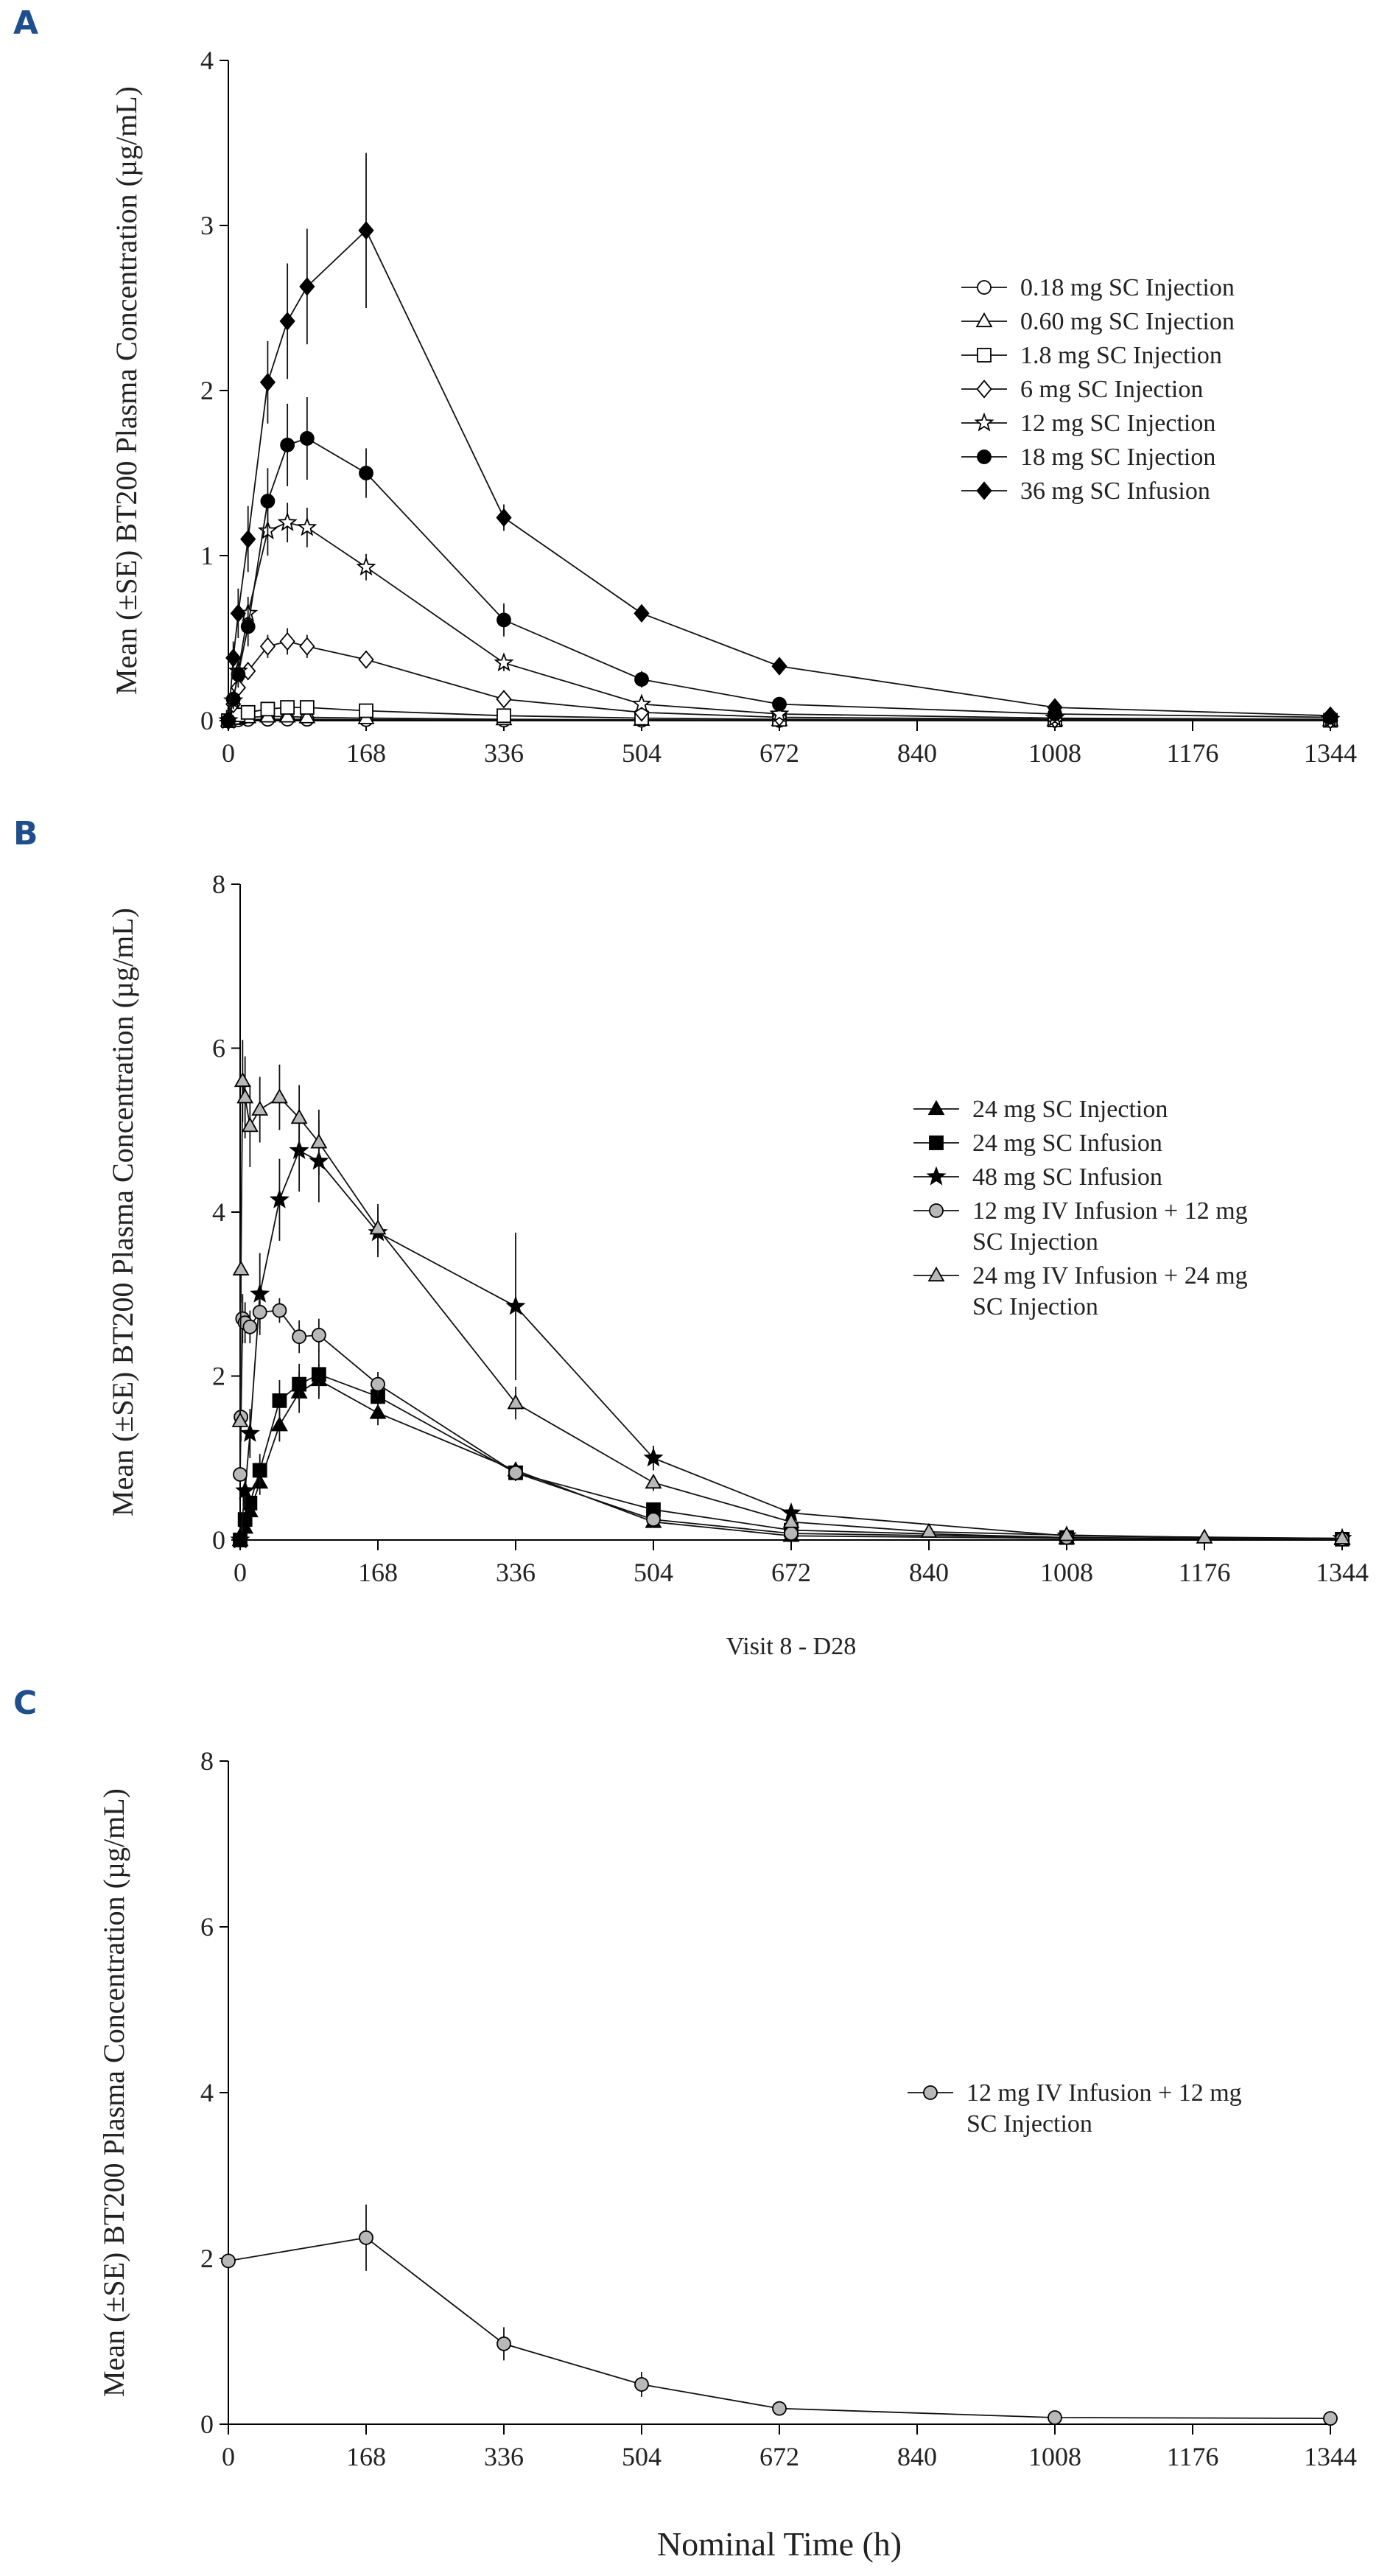 This screenshot has height=2576, width=1379. Describe the element at coordinates (1117, 458) in the screenshot. I see `legend-label: 18 mg SC Injection` at that location.